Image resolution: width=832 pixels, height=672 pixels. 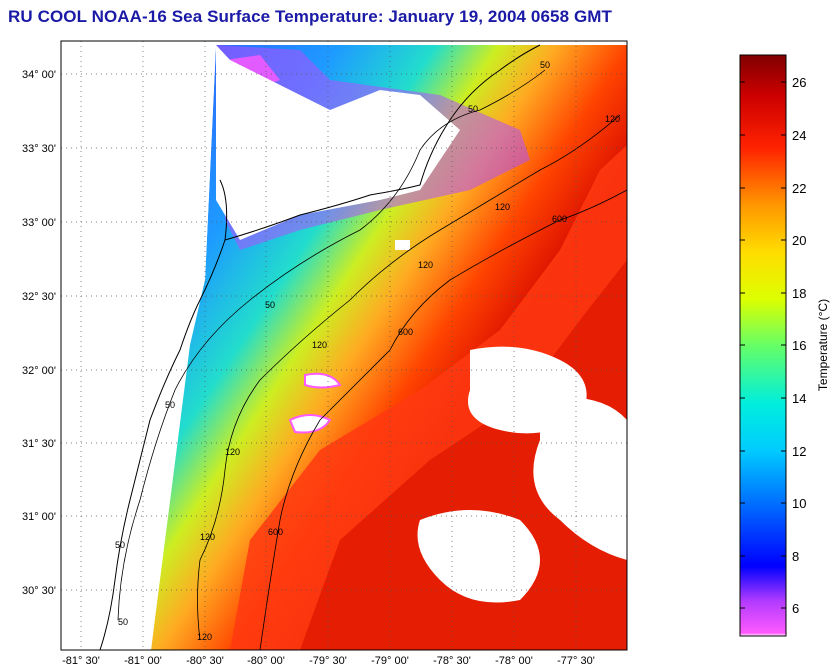 What do you see at coordinates (39, 149) in the screenshot?
I see `lat-label: 33° 30'` at bounding box center [39, 149].